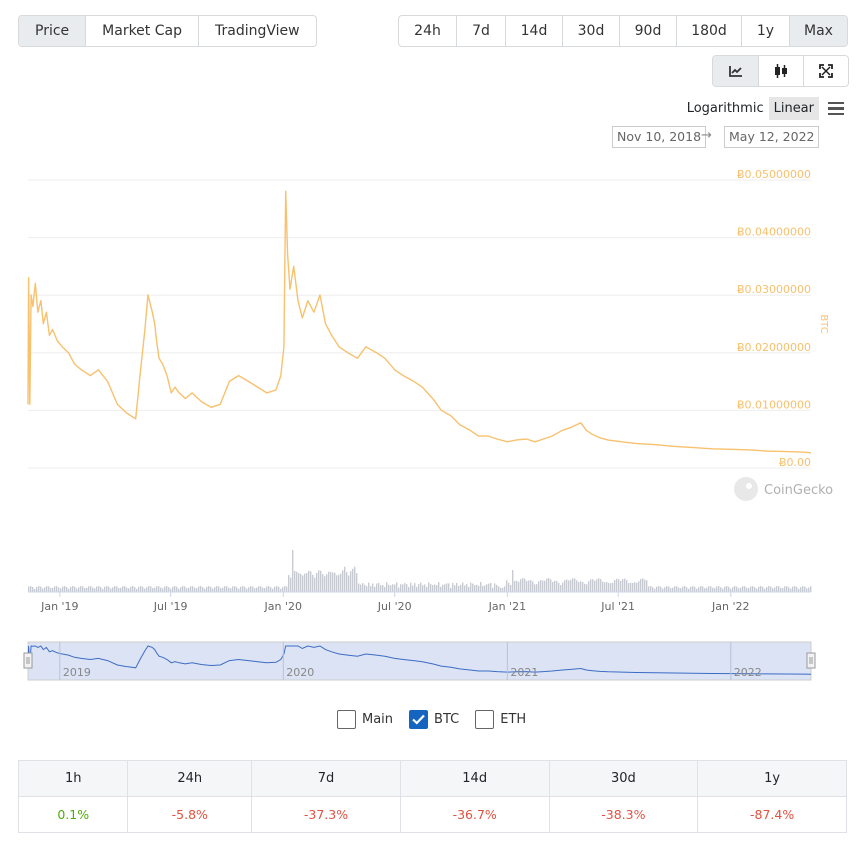 This screenshot has width=863, height=845. What do you see at coordinates (823, 323) in the screenshot?
I see `y-axis-title: BTC` at bounding box center [823, 323].